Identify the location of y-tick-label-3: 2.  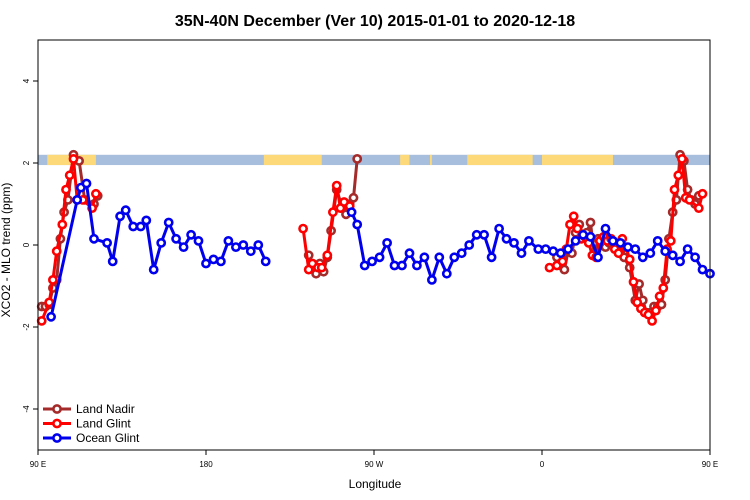
(26, 162).